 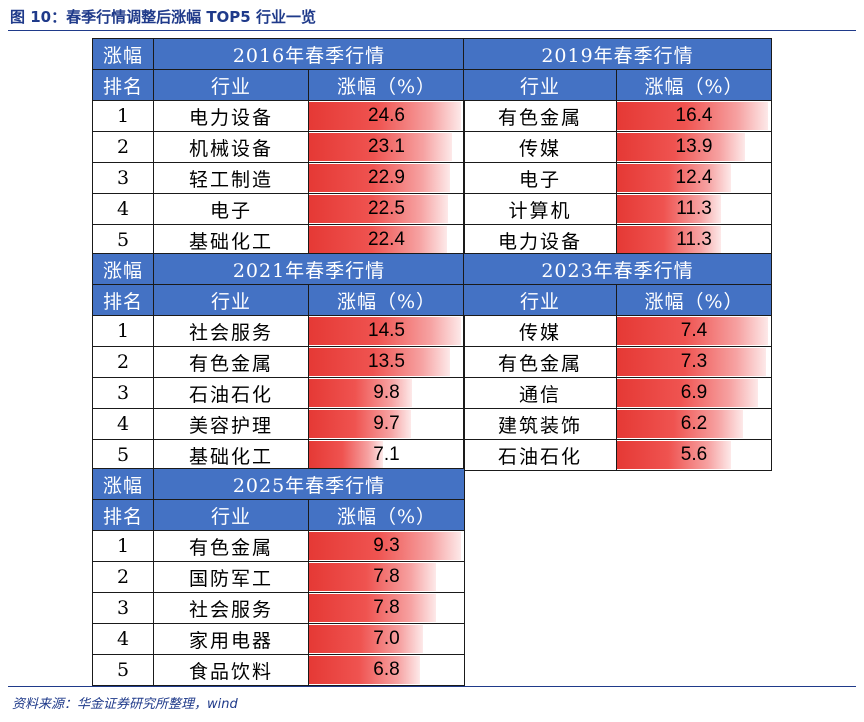 I want to click on pct-cell: 9.7, so click(x=386, y=424).